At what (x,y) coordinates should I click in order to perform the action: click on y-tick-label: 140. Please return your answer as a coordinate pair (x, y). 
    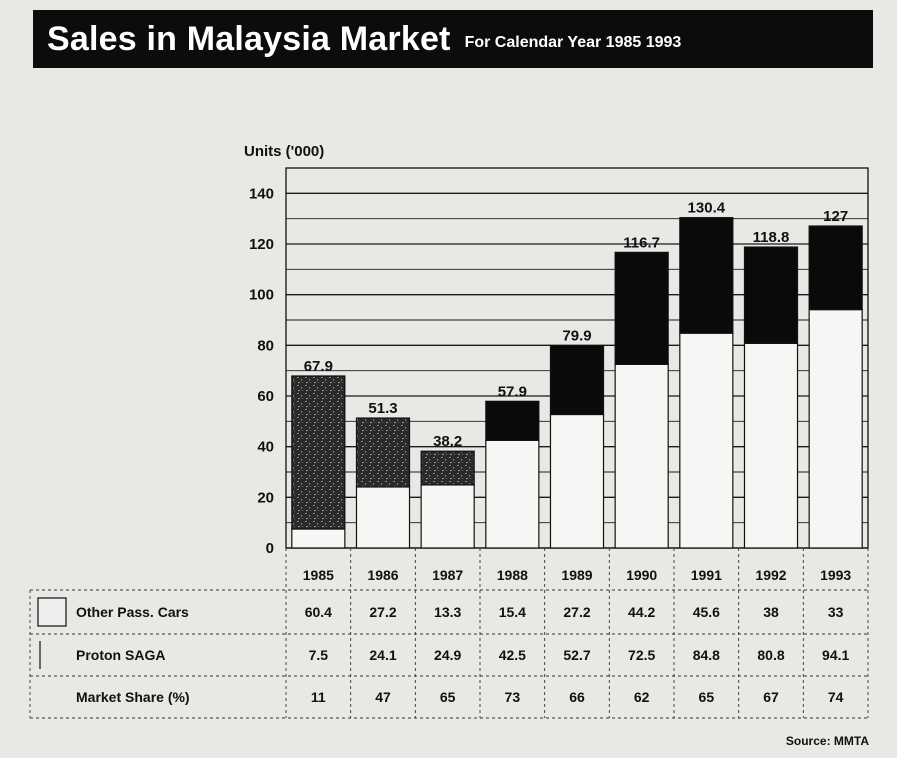
    Looking at the image, I should click on (261, 193).